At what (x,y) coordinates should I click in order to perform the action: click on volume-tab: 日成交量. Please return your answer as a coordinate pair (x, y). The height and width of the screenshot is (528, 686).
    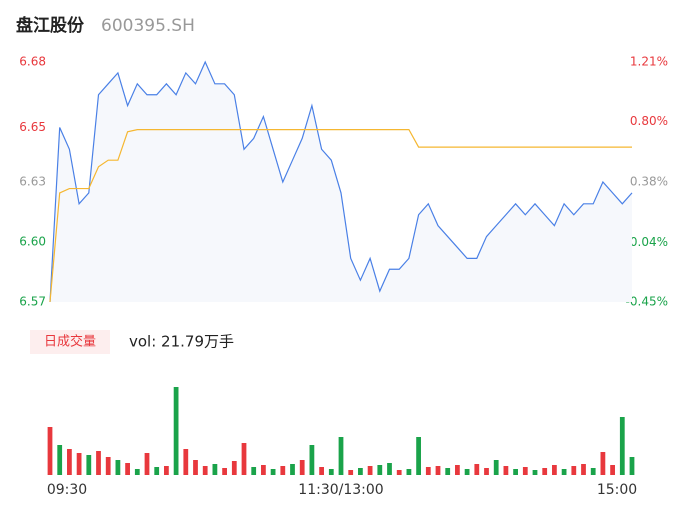
    Looking at the image, I should click on (70, 342).